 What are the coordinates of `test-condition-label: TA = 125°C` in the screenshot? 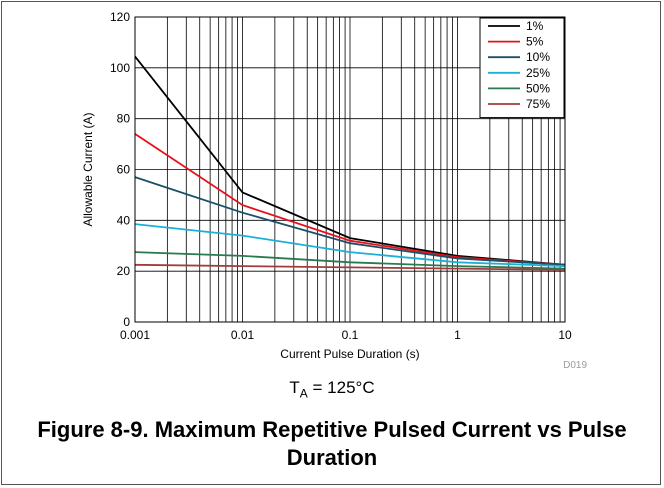 It's located at (332, 389).